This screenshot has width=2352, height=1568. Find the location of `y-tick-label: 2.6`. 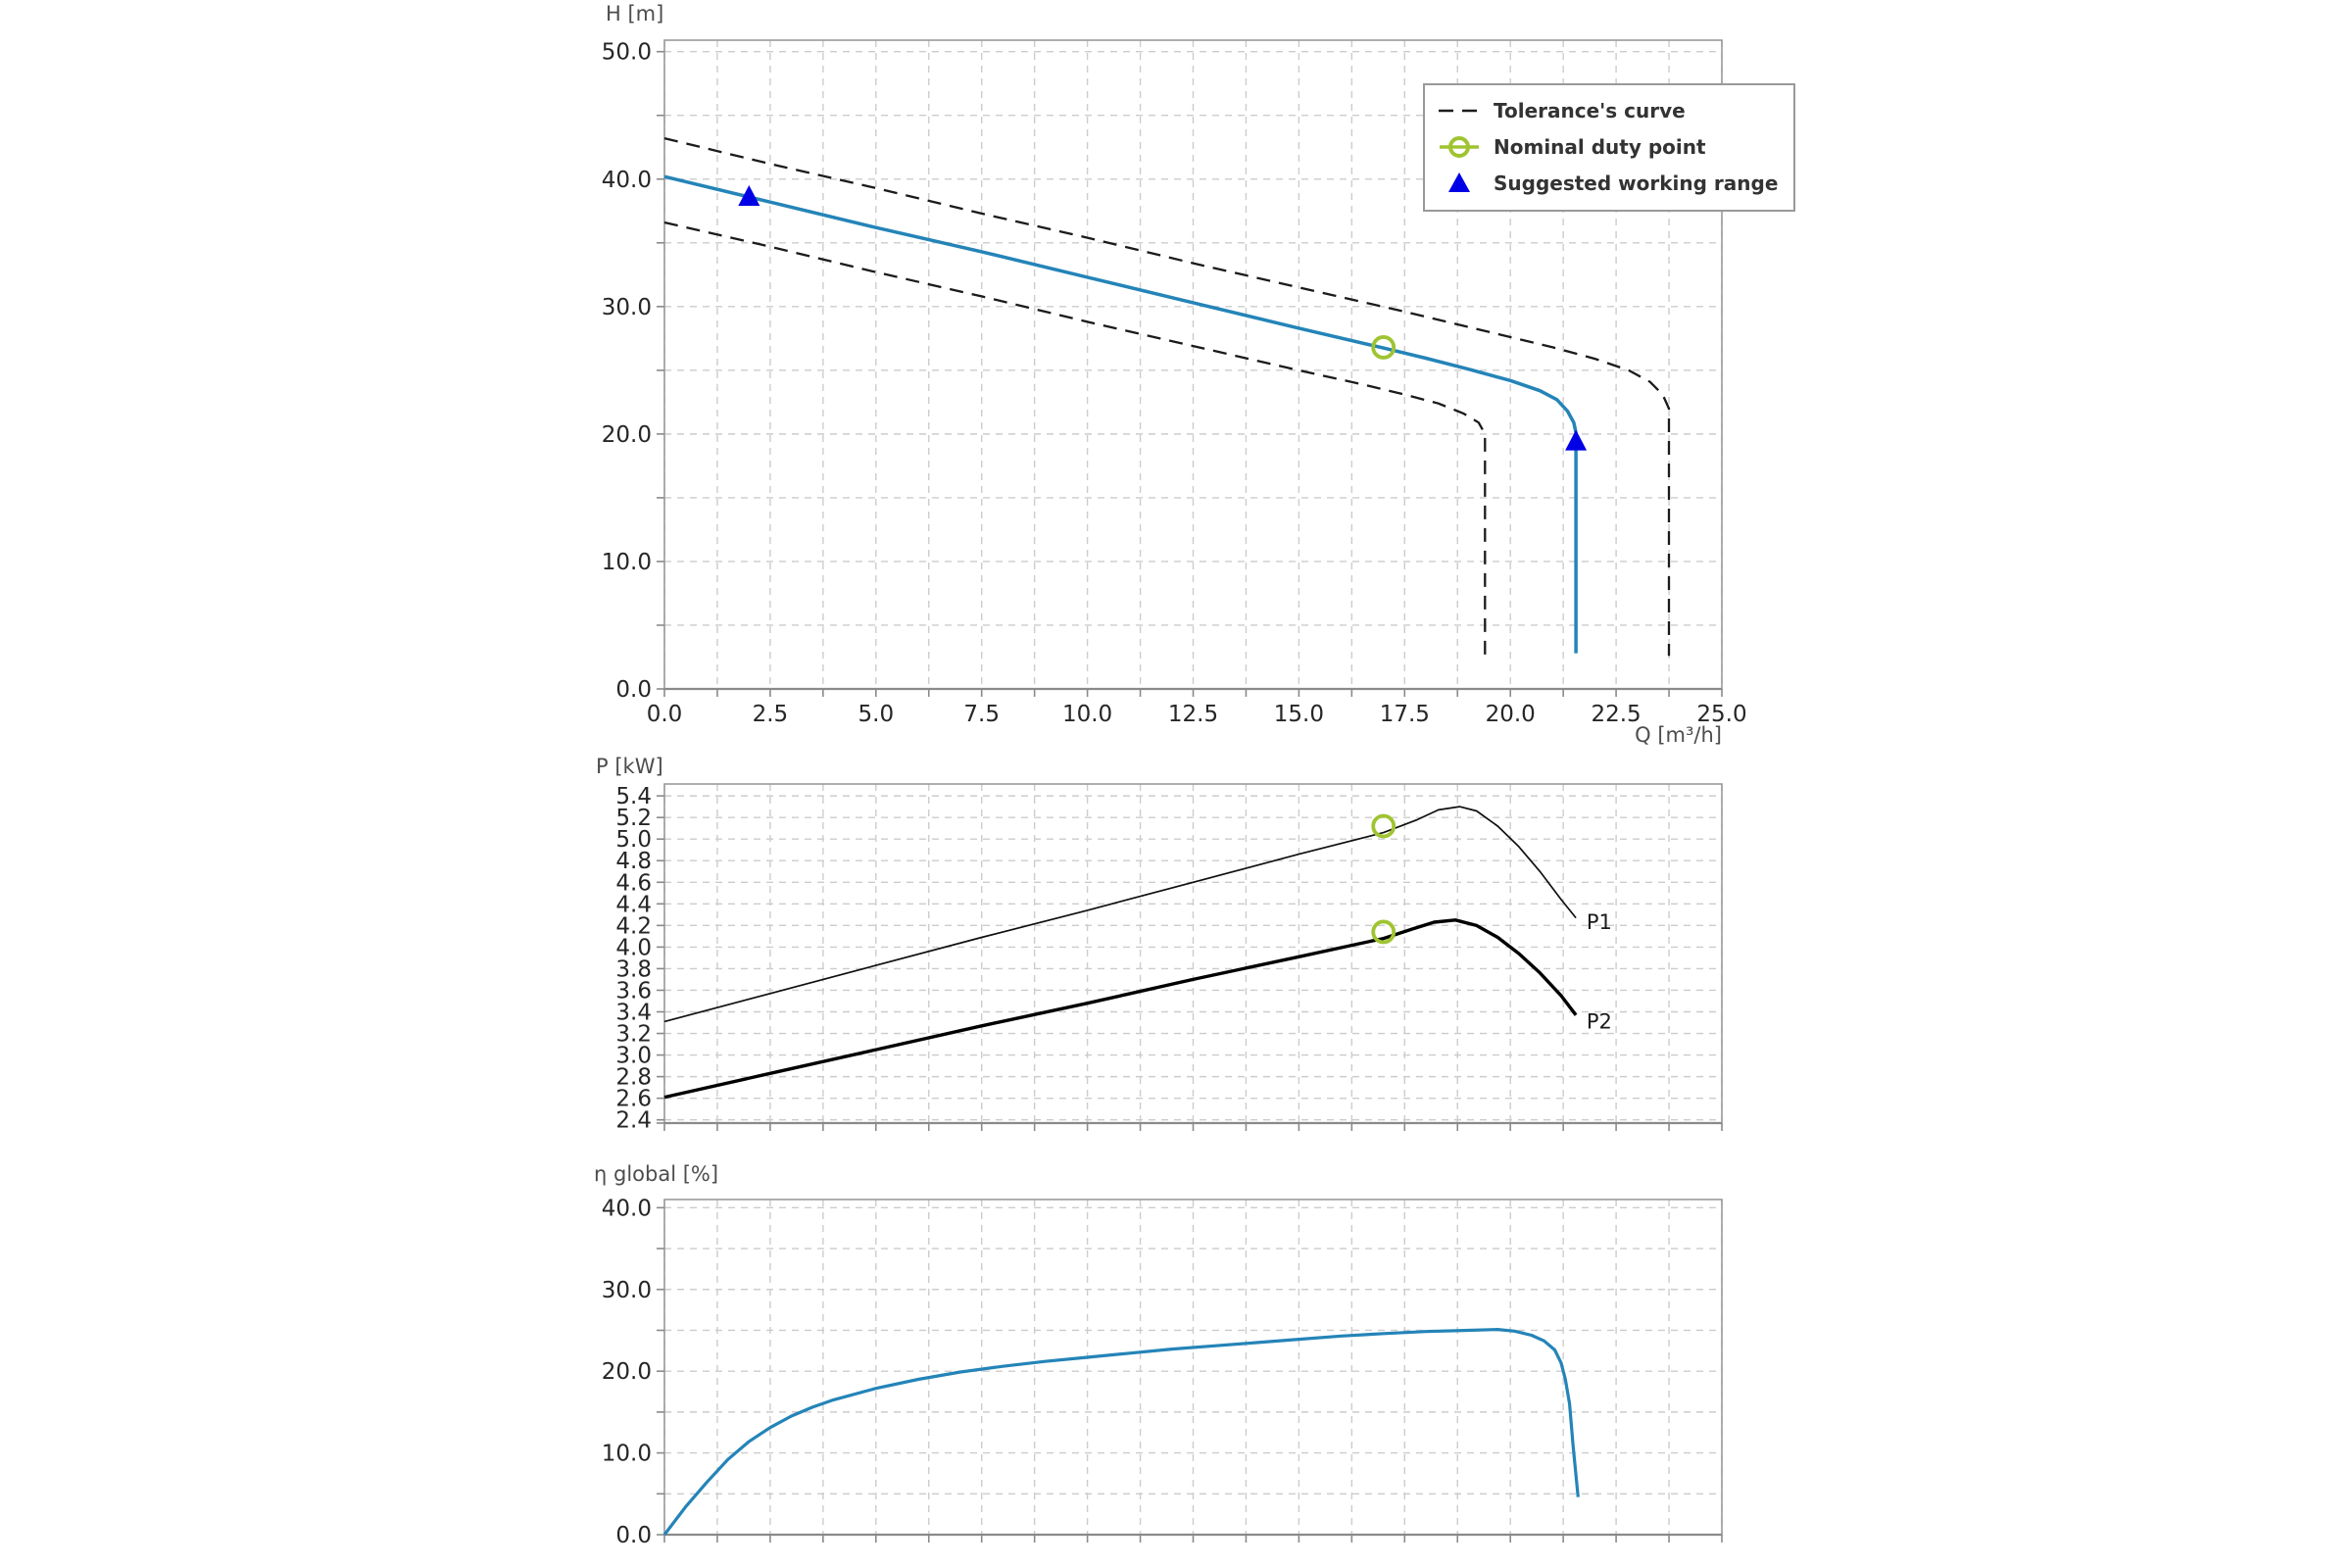

y-tick-label: 2.6 is located at coordinates (633, 1099).